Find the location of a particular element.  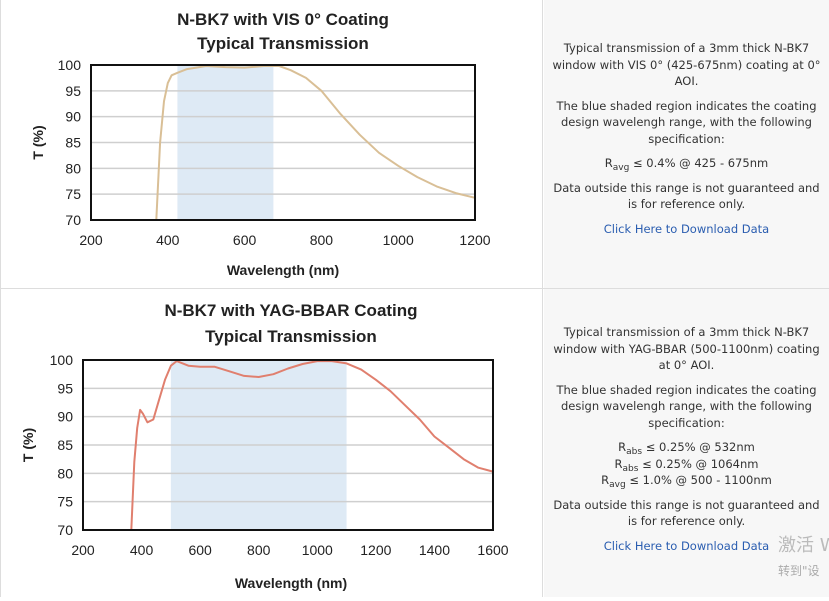

spec-line: Ravg ≤ 0.4% @ 425 - 675nm is located at coordinates (686, 164).